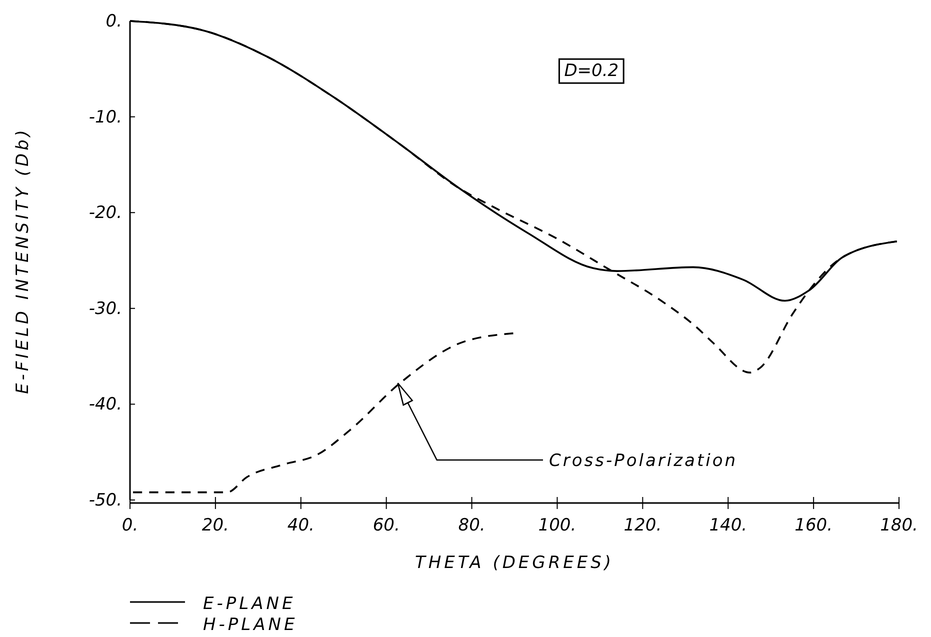  I want to click on x-tick-label: 60., so click(386, 526).